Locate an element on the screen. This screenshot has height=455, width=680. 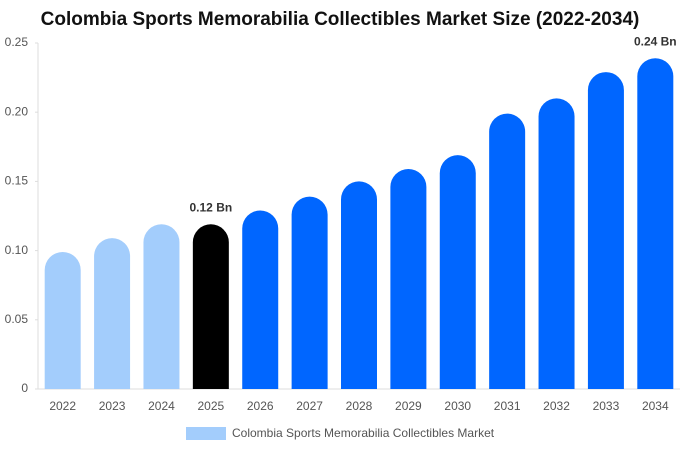
x-tick-label: 2028 is located at coordinates (359, 406).